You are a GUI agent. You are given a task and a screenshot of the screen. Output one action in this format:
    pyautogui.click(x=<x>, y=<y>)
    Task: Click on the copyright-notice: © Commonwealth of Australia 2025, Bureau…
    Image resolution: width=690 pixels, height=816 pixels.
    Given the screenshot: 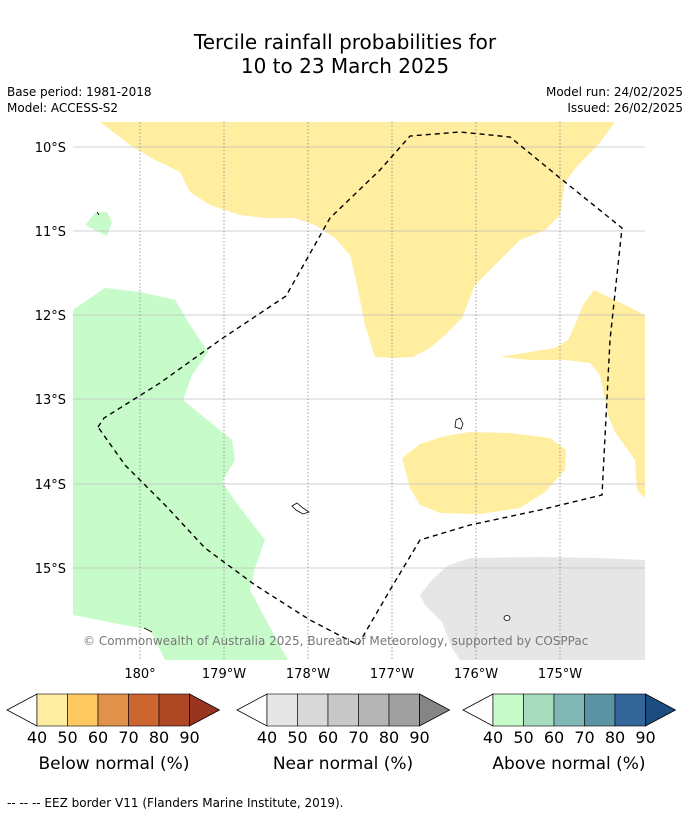 What is the action you would take?
    pyautogui.click(x=335, y=641)
    